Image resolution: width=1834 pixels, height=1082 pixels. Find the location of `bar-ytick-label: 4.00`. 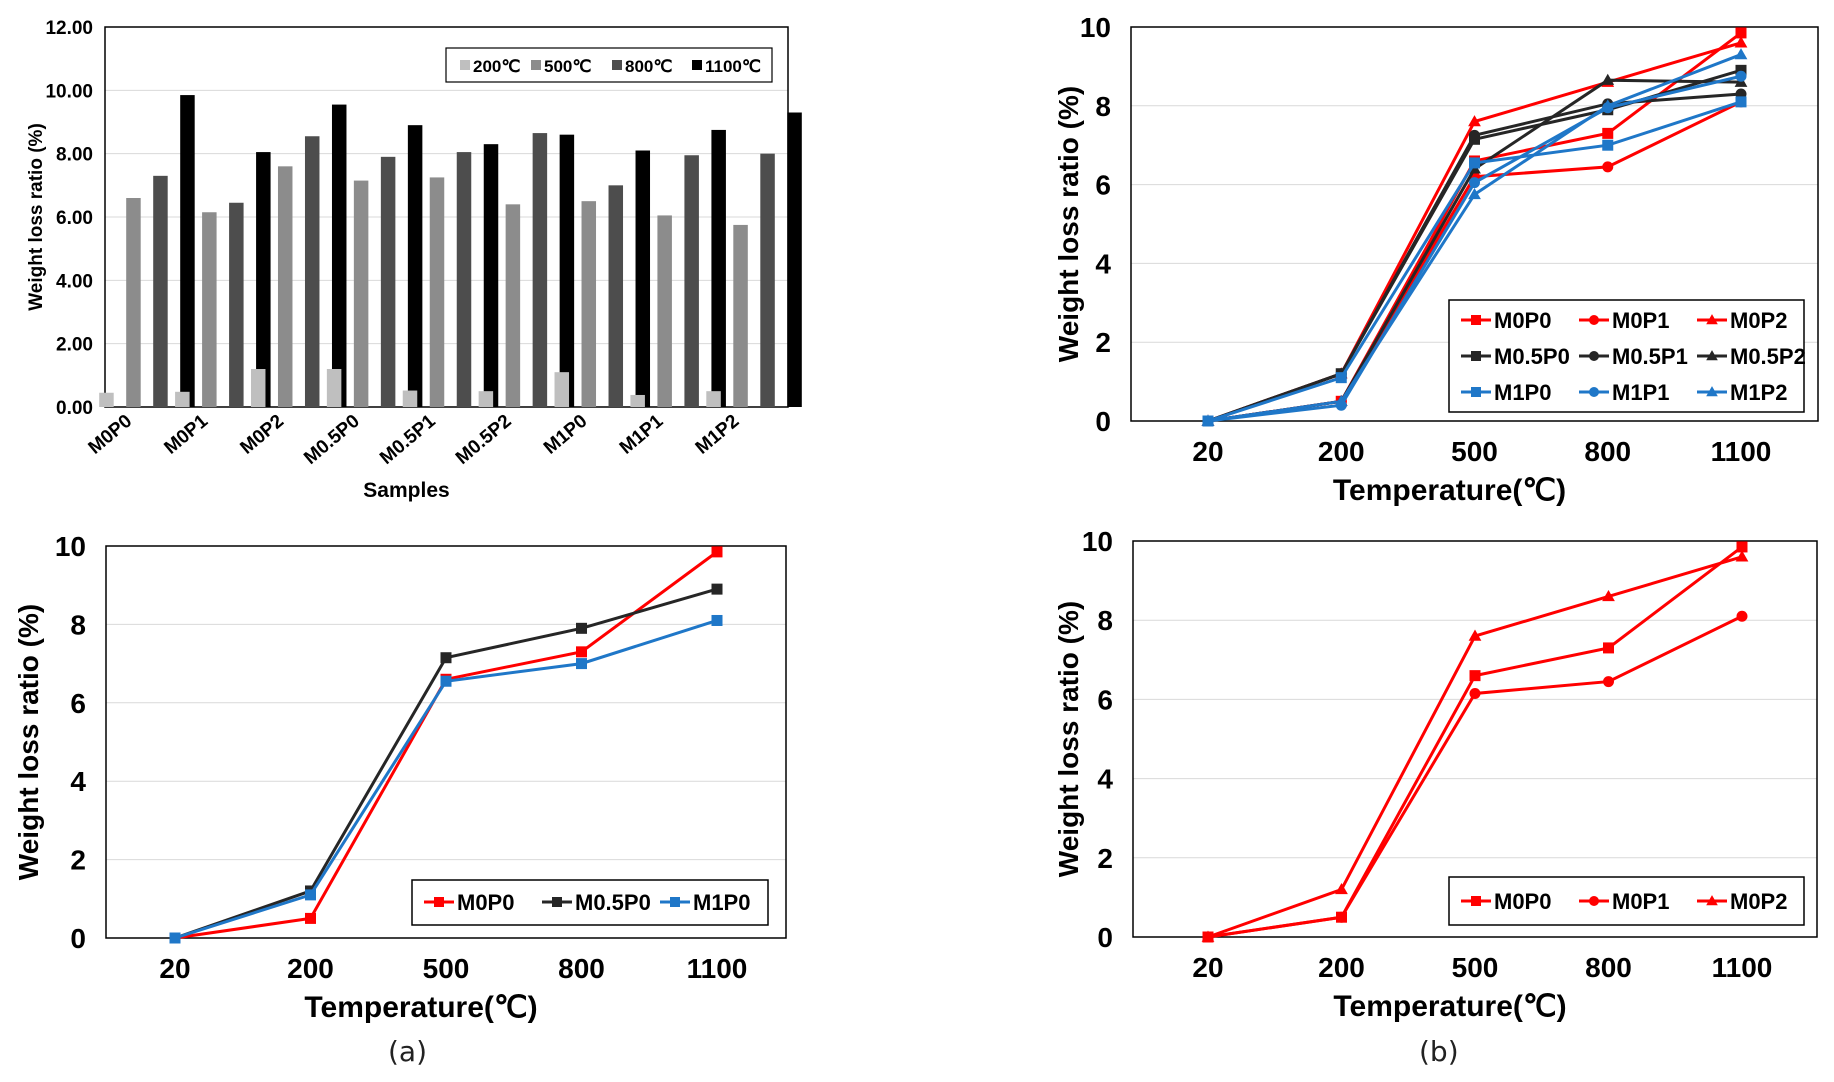

bar-ytick-label: 4.00 is located at coordinates (74, 281).